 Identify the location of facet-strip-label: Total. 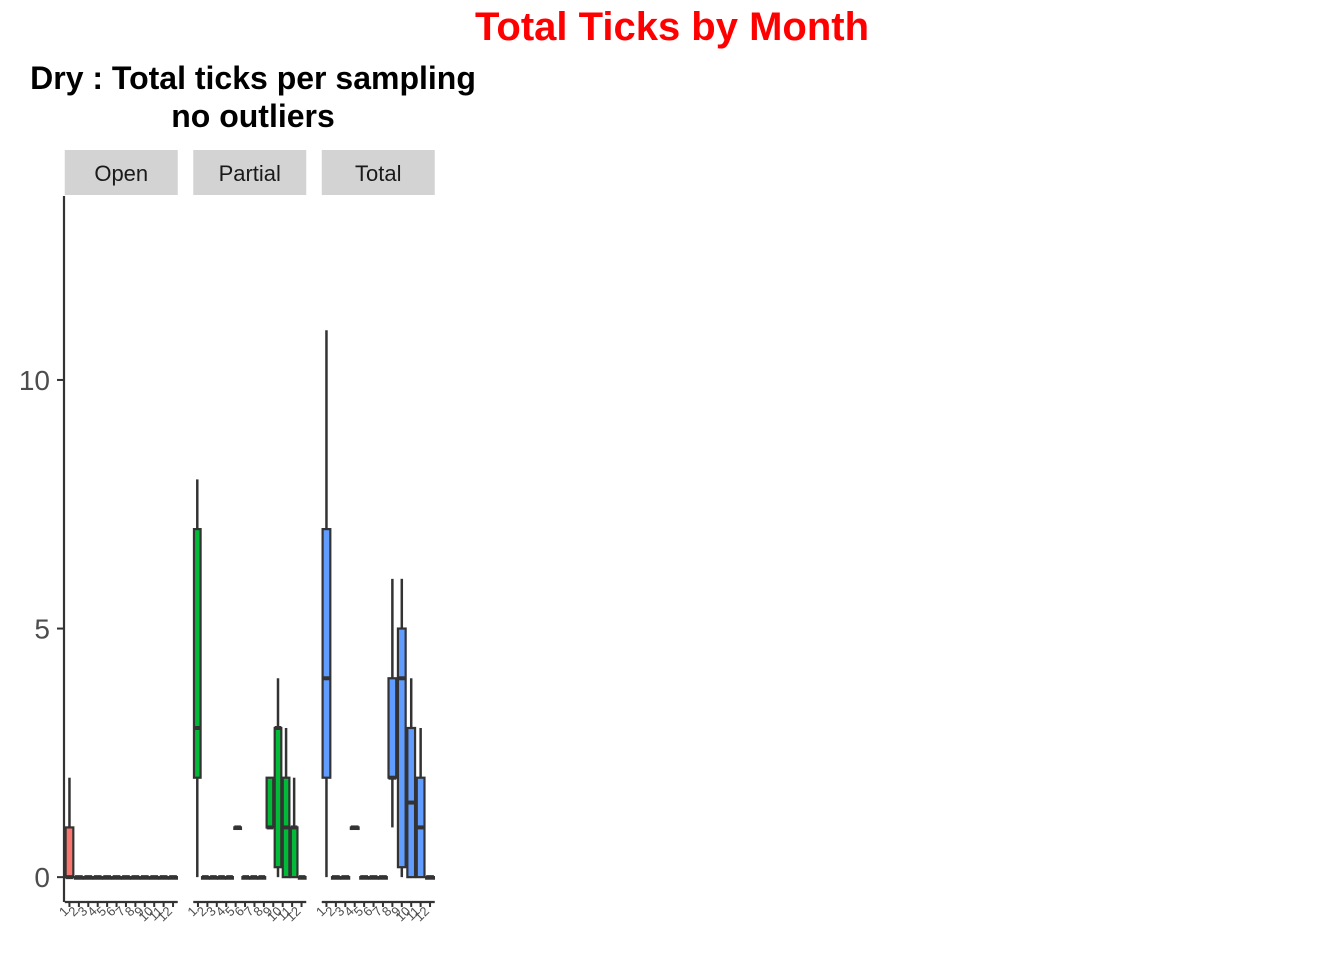
(378, 173).